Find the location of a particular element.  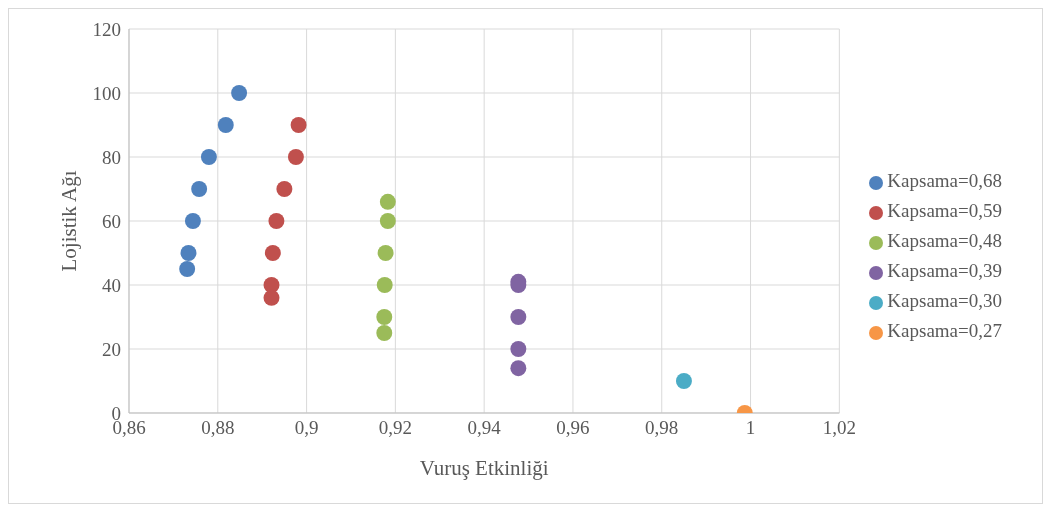

x-tick-label: 0,98 is located at coordinates (662, 428).